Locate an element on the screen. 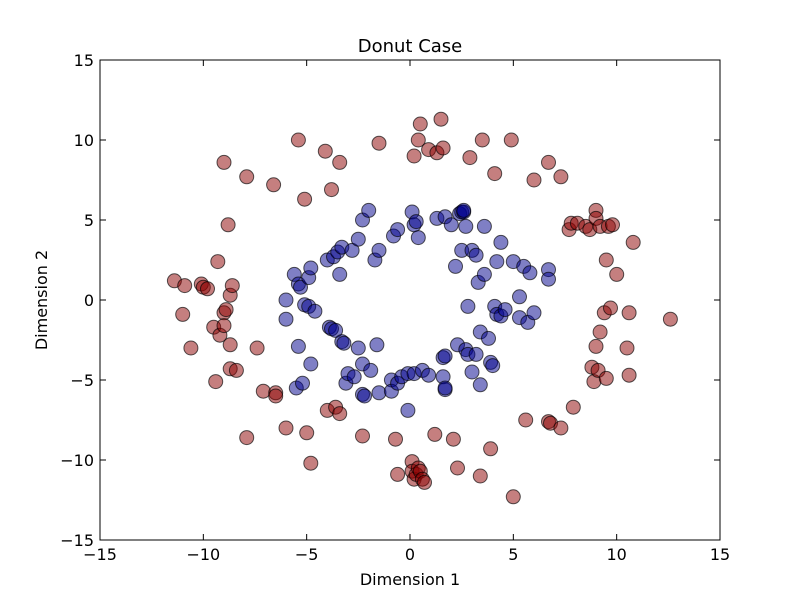  y-tick-label: −15 is located at coordinates (77, 540).